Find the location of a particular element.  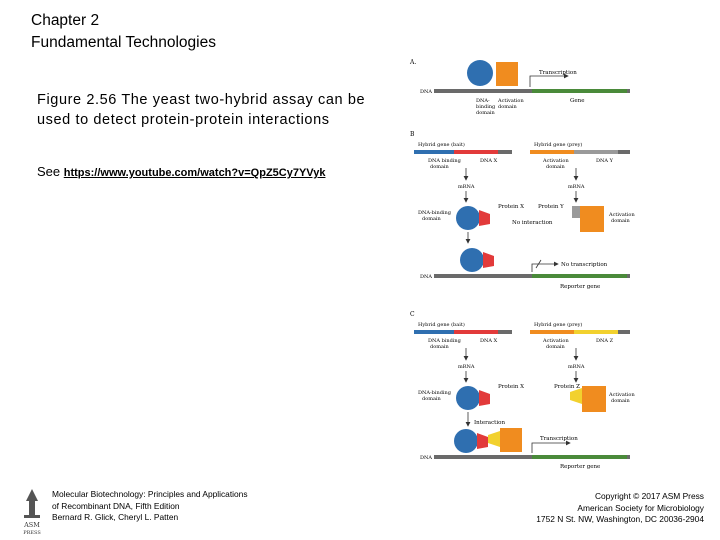

protein-x-c is located at coordinates (484, 398).